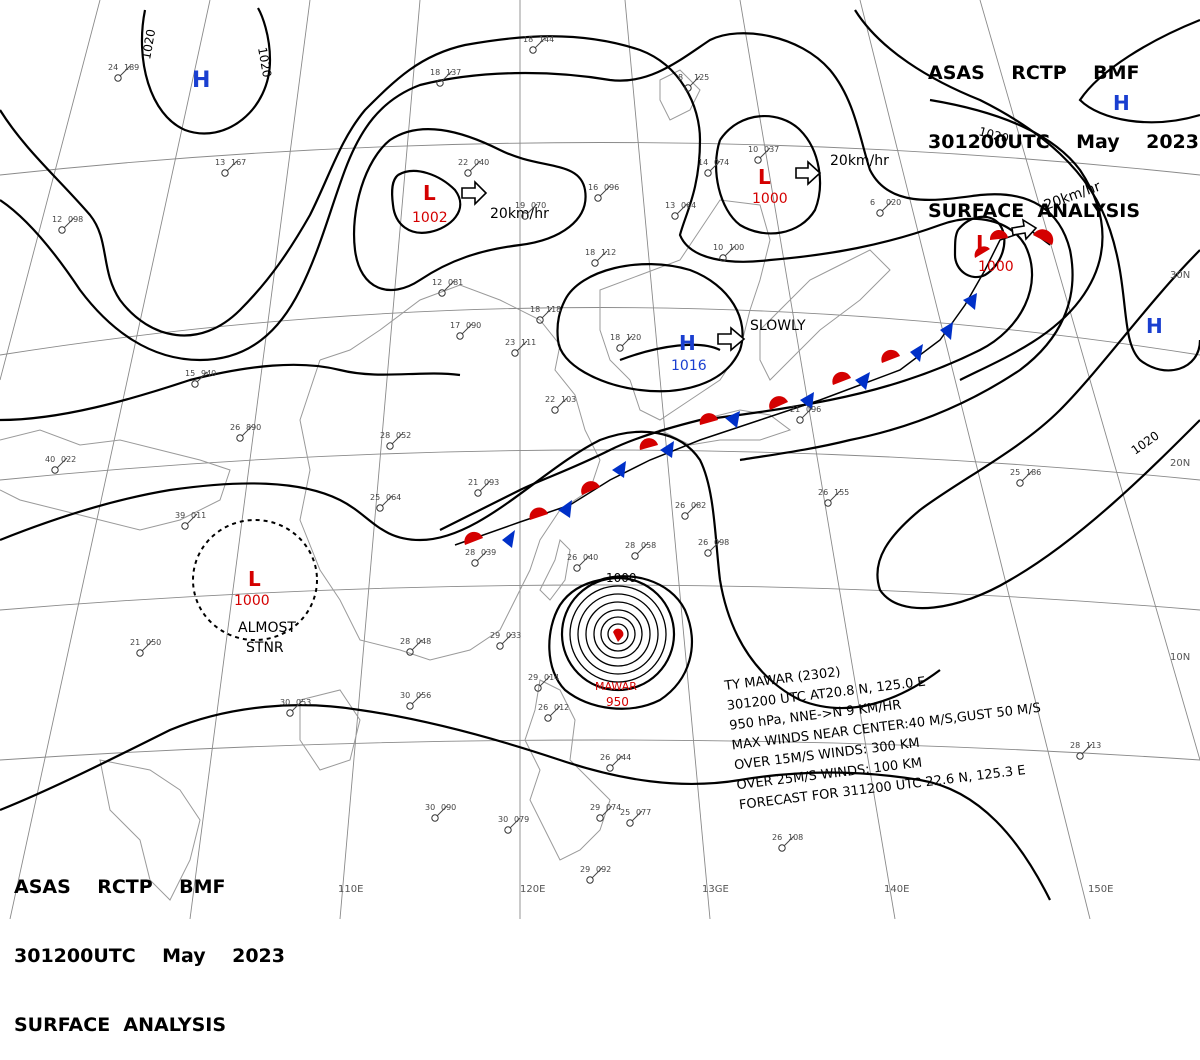 This screenshot has height=1060, width=1200. What do you see at coordinates (1180, 657) in the screenshot?
I see `lat-10: 10N` at bounding box center [1180, 657].